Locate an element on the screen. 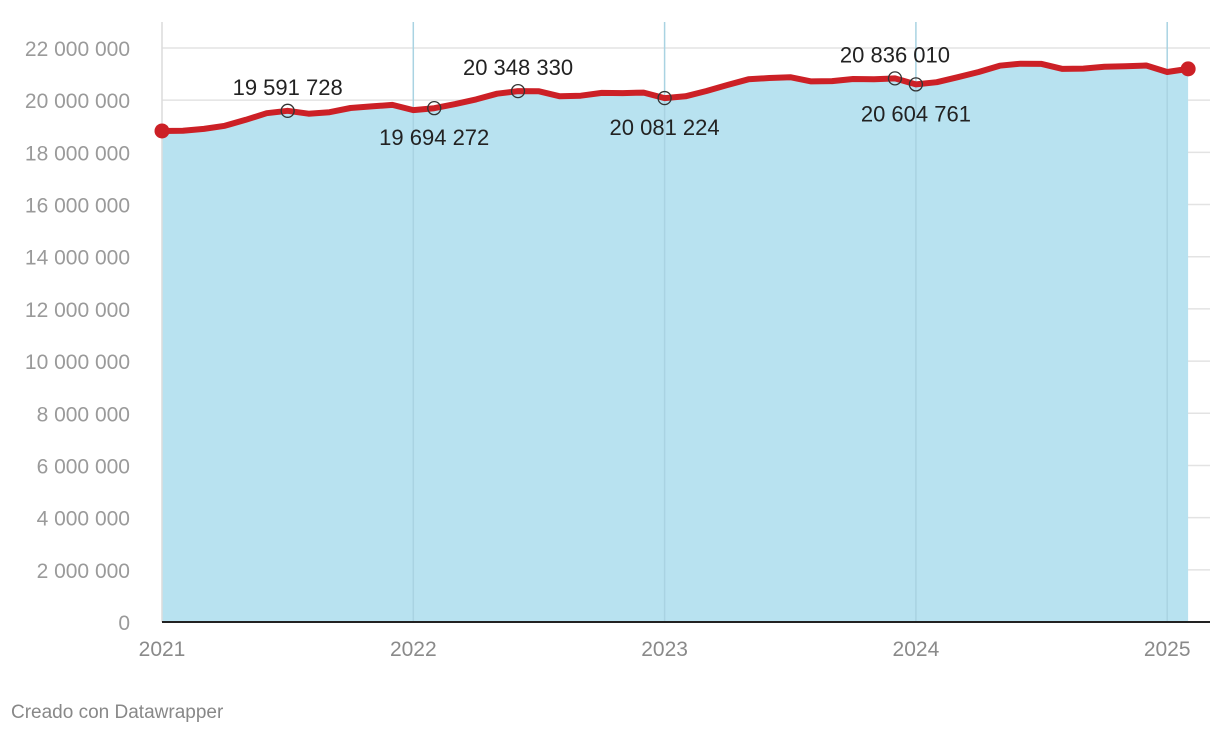 The image size is (1220, 738). x-tick-label: 2023 is located at coordinates (664, 649).